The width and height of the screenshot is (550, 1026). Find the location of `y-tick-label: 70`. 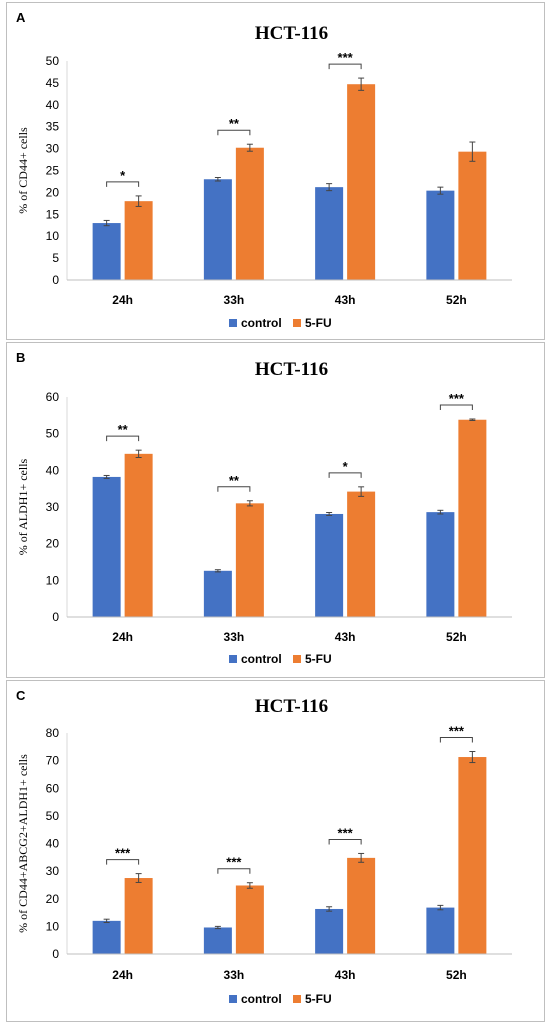

y-tick-label: 70 is located at coordinates (53, 761).